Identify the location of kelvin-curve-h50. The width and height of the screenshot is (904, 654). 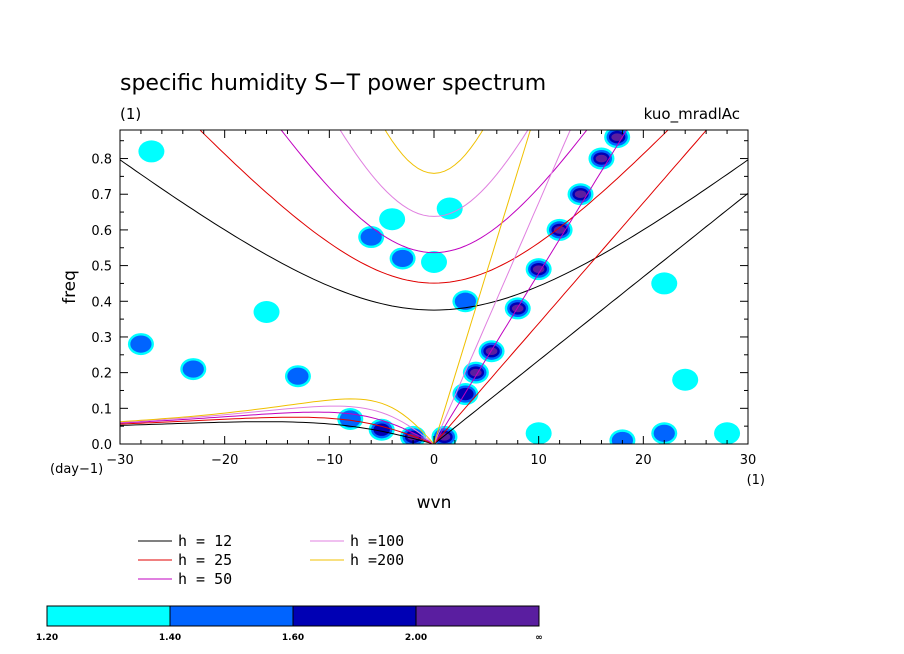
(530, 287).